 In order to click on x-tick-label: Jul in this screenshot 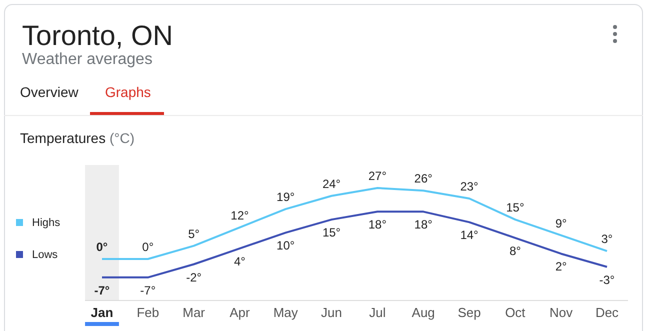, I will do `click(377, 312)`.